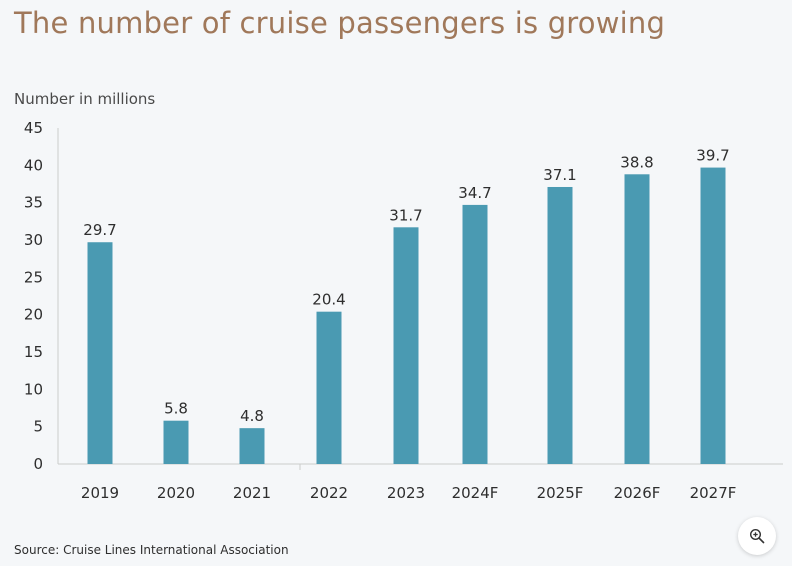 The image size is (792, 566). Describe the element at coordinates (560, 325) in the screenshot. I see `bar-2025f` at that location.